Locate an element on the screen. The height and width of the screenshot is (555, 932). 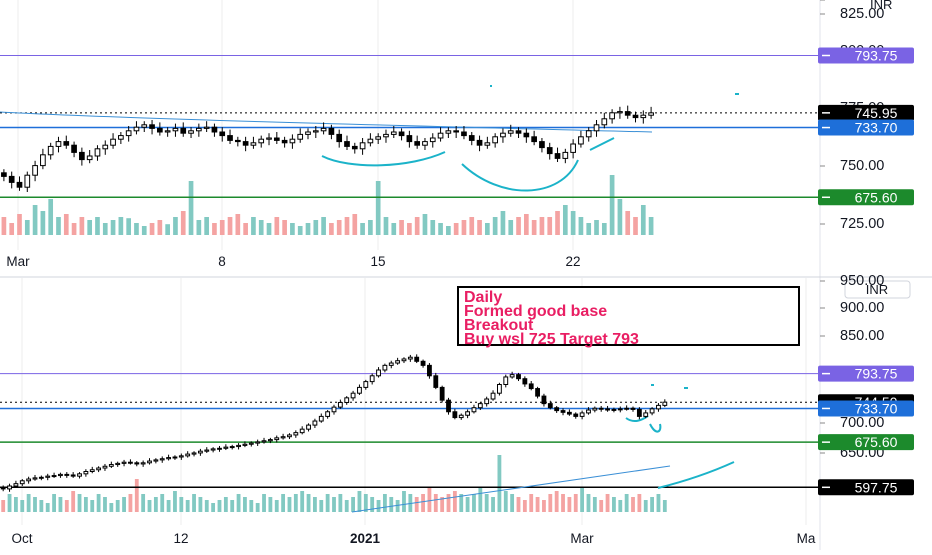
top-price-tag-label-0: 793.75 is located at coordinates (876, 56).